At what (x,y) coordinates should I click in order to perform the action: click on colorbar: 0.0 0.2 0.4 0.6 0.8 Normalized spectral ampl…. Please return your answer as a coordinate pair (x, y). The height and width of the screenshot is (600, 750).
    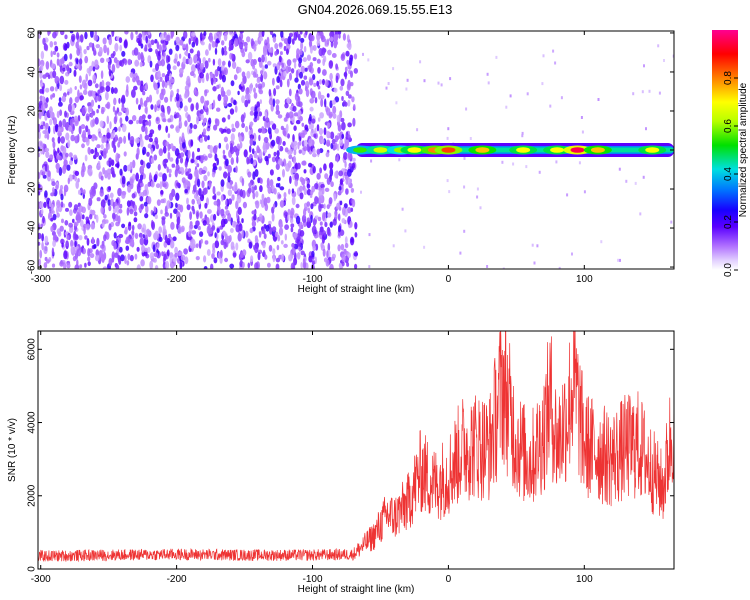
    Looking at the image, I should click on (730, 153).